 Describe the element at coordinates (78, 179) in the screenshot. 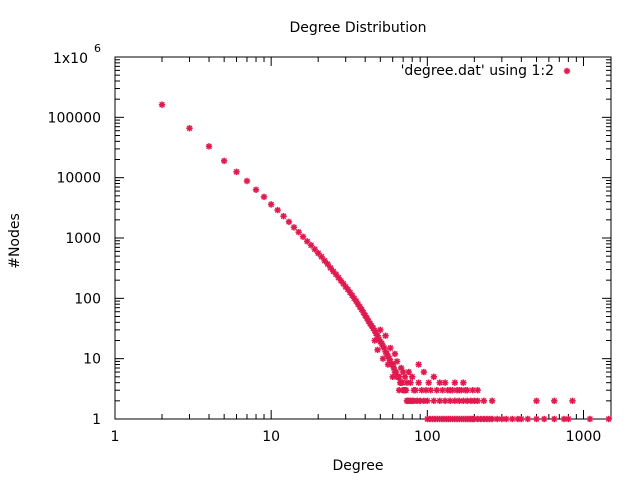

I see `y-tick-label: 10000` at that location.